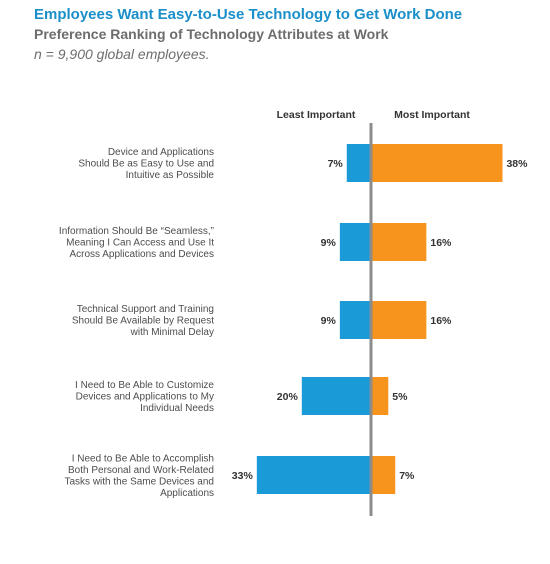  I want to click on category-label: Intuitive as Possible, so click(170, 175).